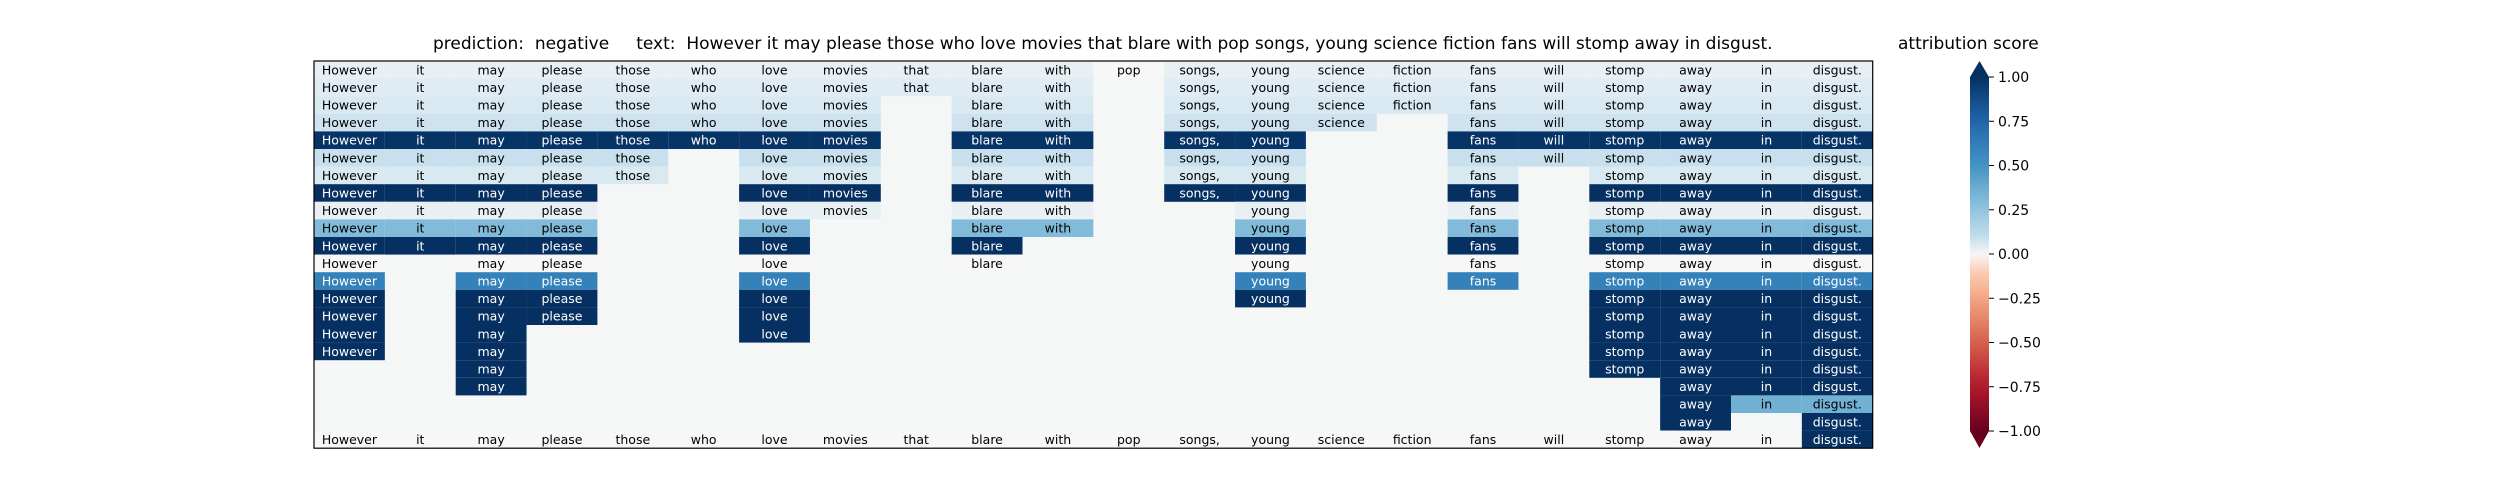  Describe the element at coordinates (2019, 344) in the screenshot. I see `colorbar-tick-label: −0.50` at that location.